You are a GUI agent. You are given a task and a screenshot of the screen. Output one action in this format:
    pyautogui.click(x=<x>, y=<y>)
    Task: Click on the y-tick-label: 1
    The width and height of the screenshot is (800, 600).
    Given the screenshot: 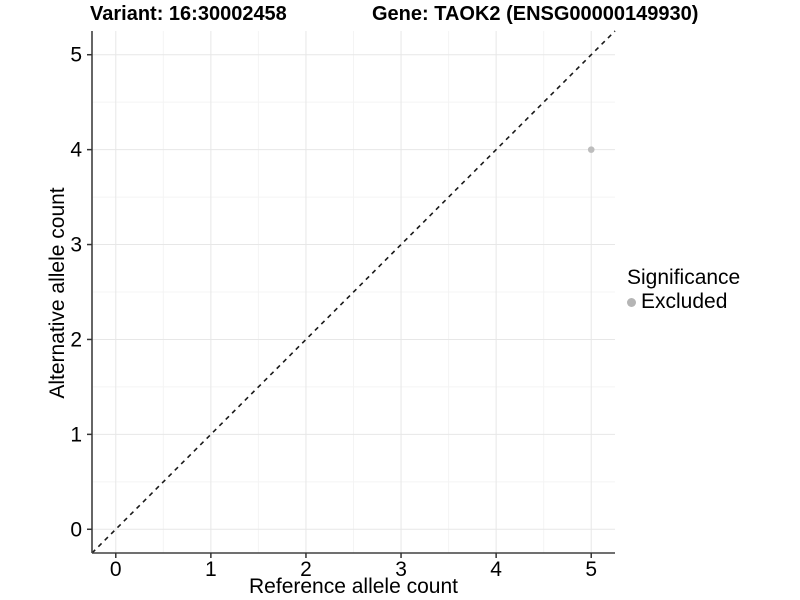 What is the action you would take?
    pyautogui.click(x=76, y=434)
    